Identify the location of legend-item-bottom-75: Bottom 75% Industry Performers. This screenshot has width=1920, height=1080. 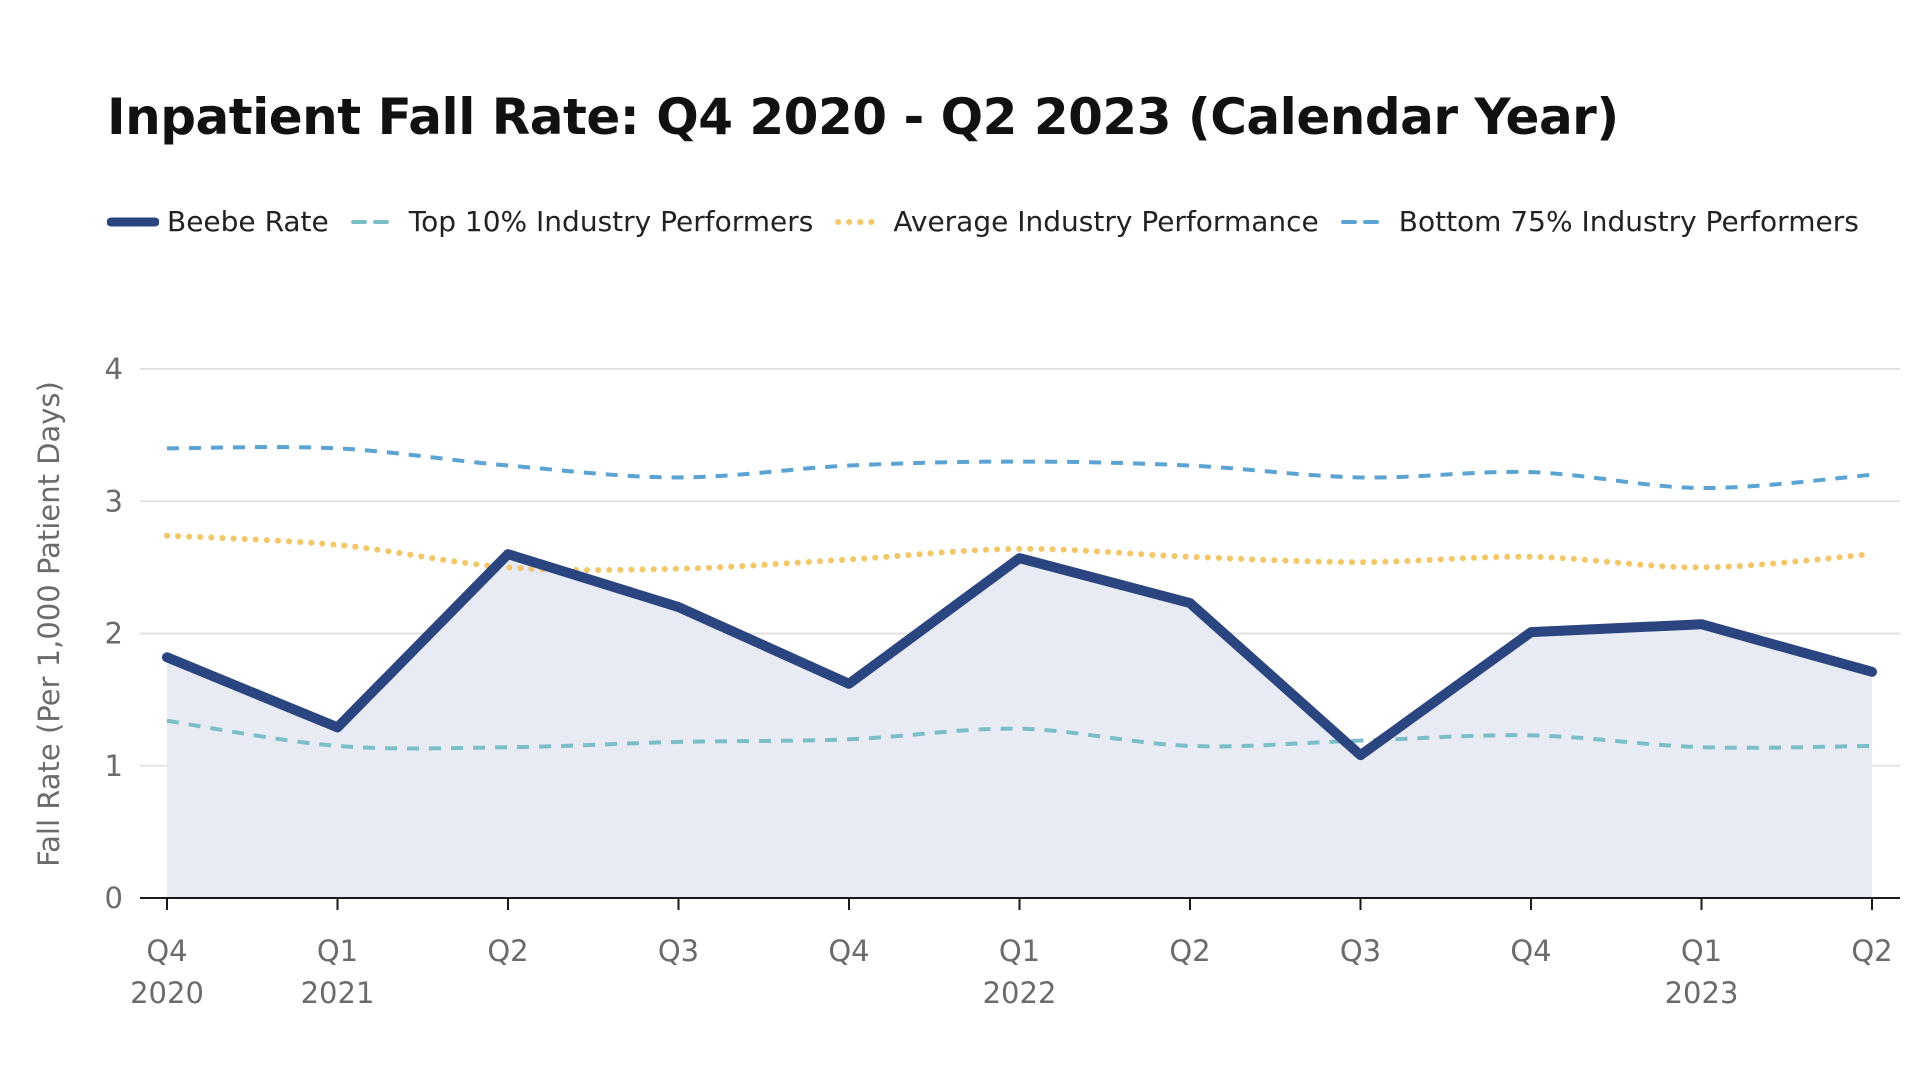
(1599, 221).